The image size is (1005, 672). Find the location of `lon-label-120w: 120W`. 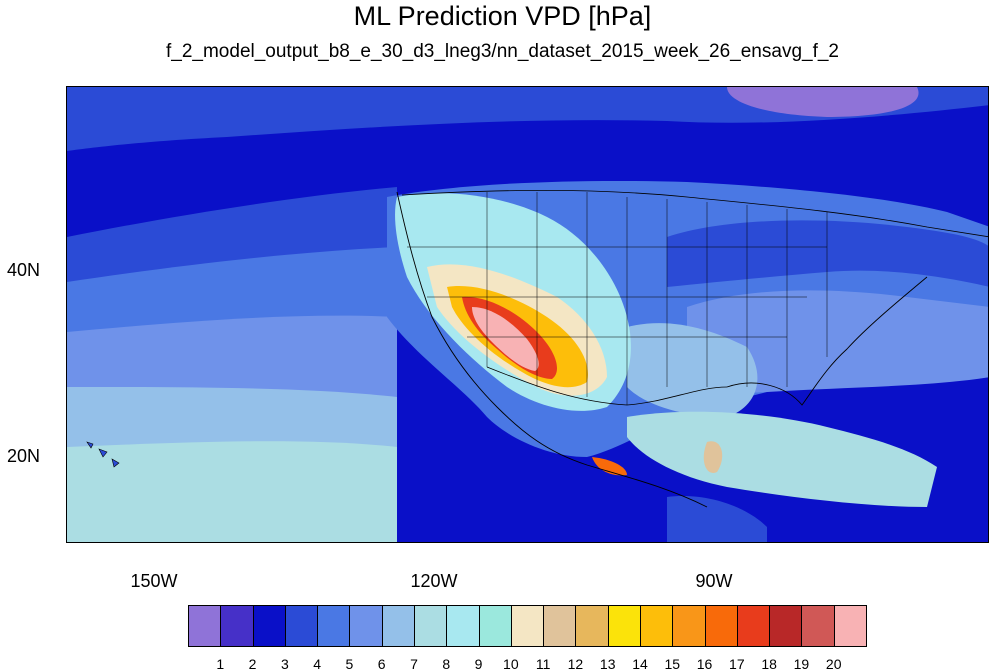

lon-label-120w: 120W is located at coordinates (434, 581).